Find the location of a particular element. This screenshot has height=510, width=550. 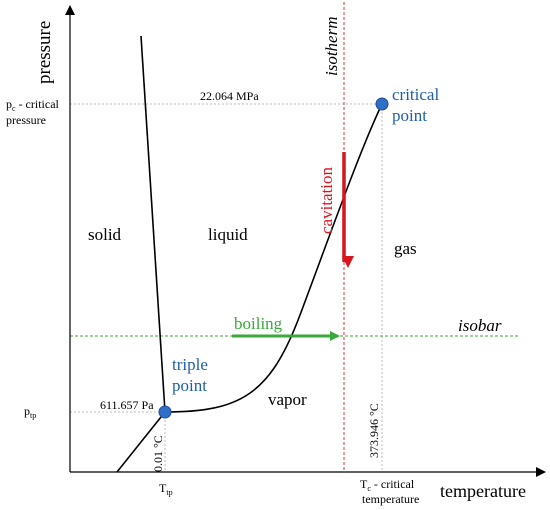

critical-temp-tick: Tc - critical is located at coordinates (387, 485).